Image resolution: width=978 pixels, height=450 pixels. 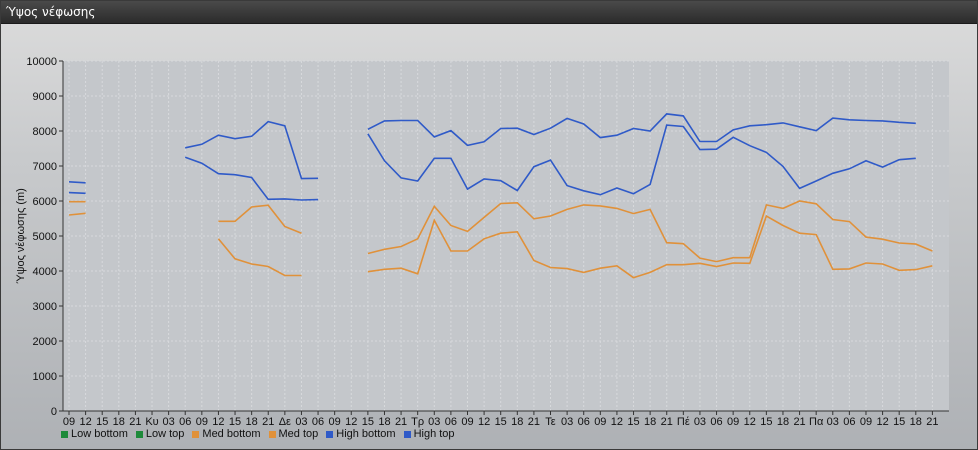 What do you see at coordinates (45, 377) in the screenshot?
I see `y-tick-label: 1000` at bounding box center [45, 377].